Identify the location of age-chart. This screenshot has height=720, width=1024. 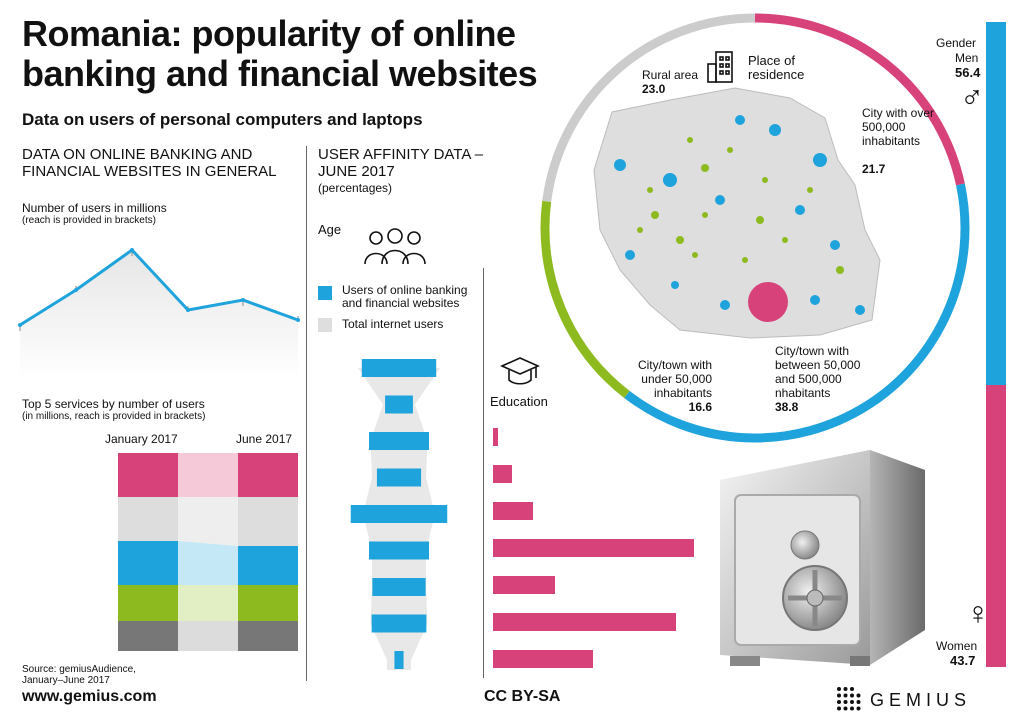
(399, 514).